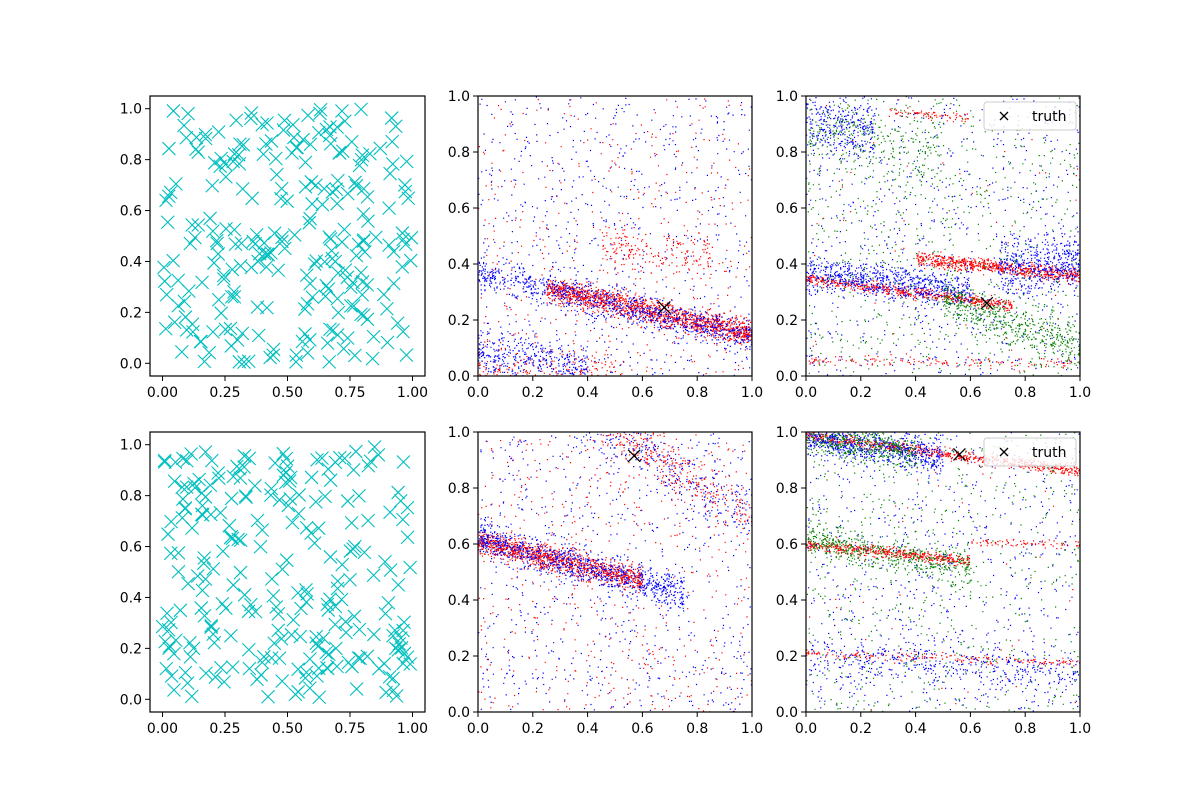 The height and width of the screenshot is (800, 1200). Describe the element at coordinates (349, 729) in the screenshot. I see `x-tick-label: 0.75` at that location.